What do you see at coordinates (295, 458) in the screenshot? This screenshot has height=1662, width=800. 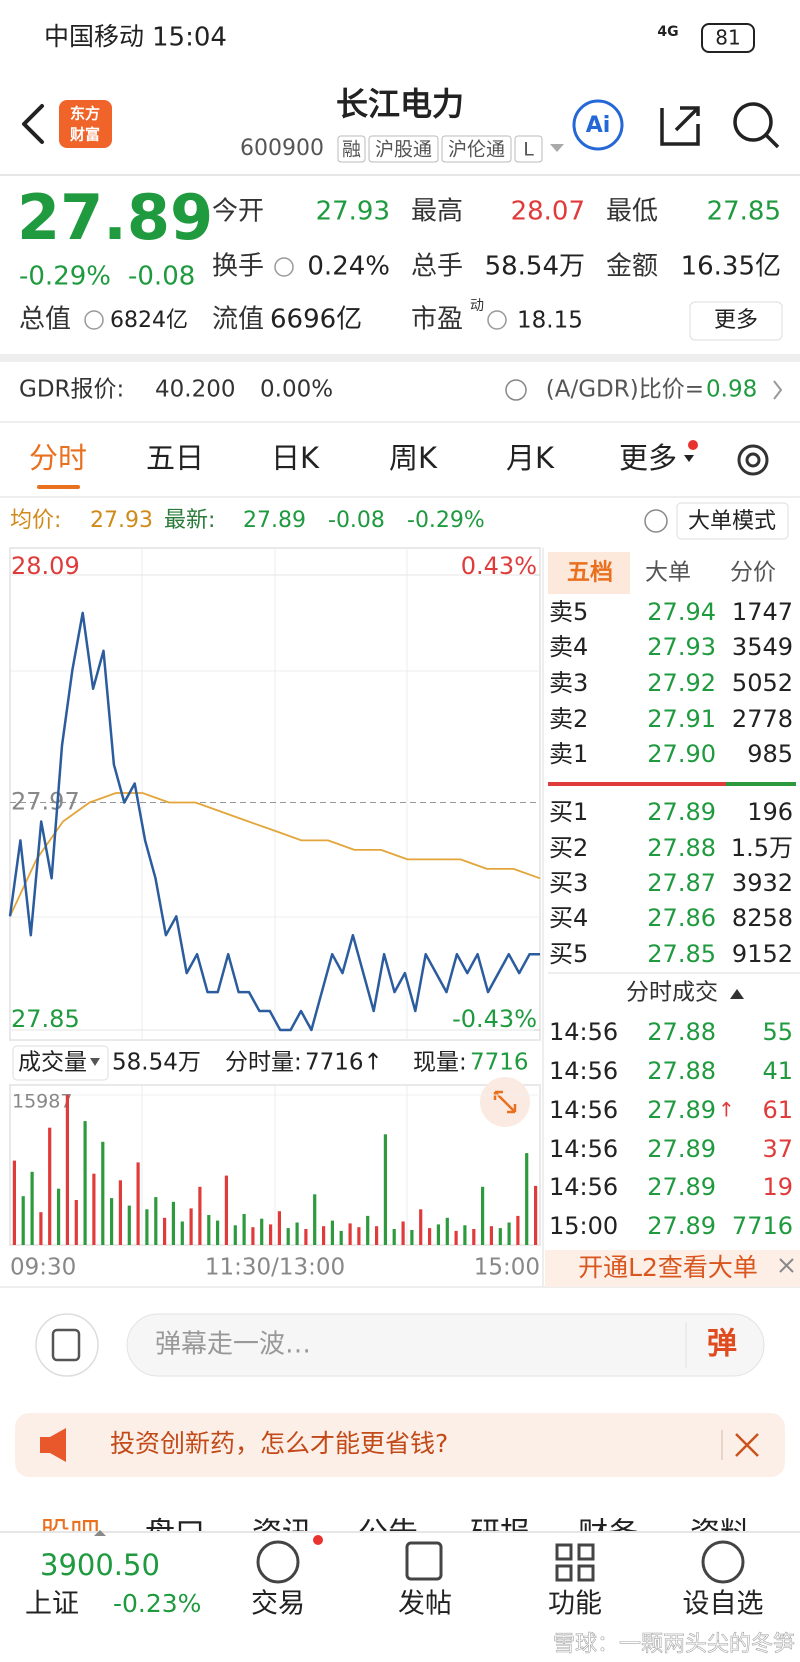 I see `chart-tab: 日K` at bounding box center [295, 458].